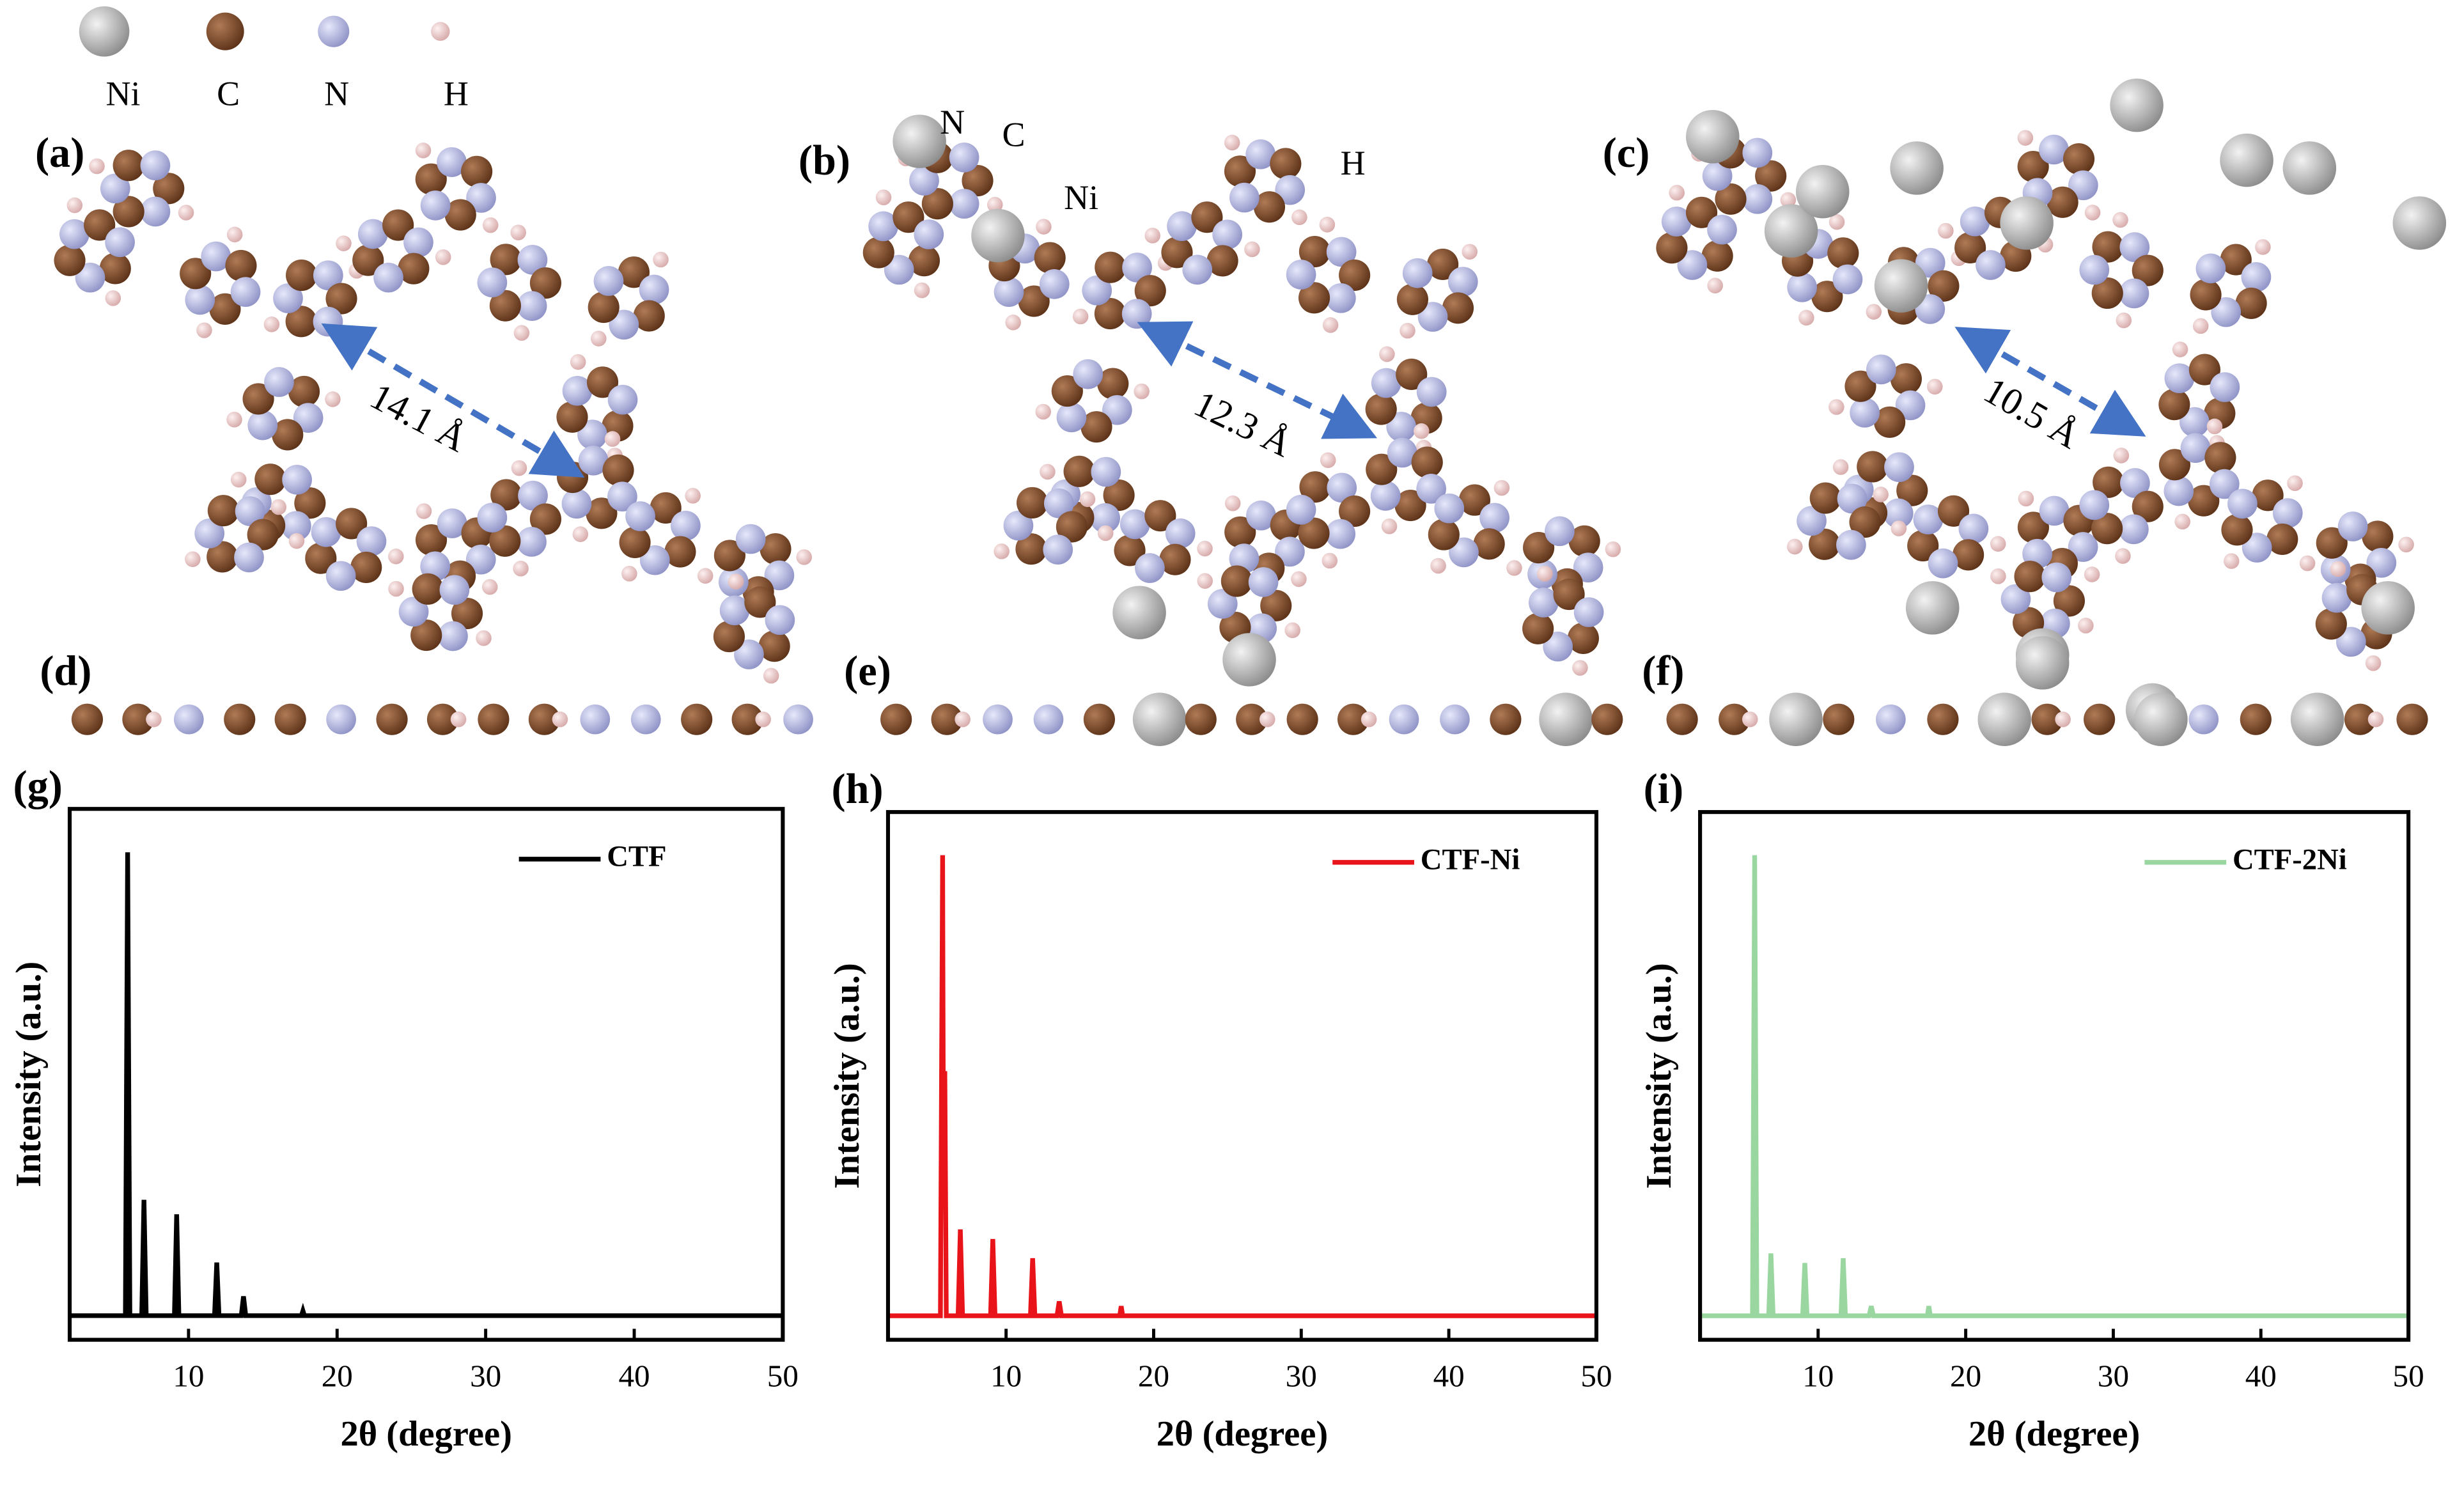 Image resolution: width=2464 pixels, height=1489 pixels. Describe the element at coordinates (1301, 1375) in the screenshot. I see `x-tick-label: 30` at that location.